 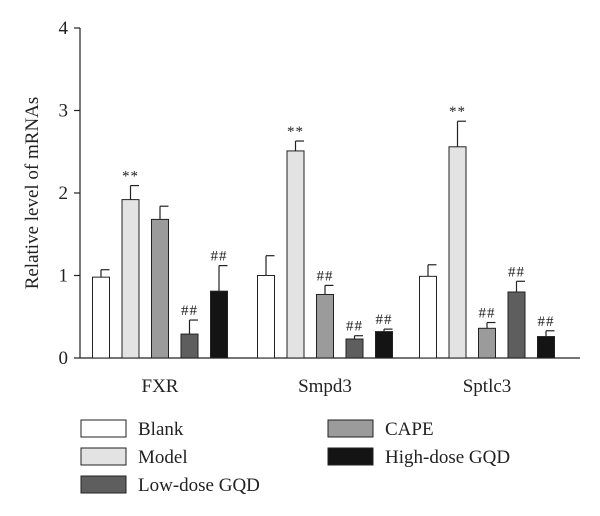 I want to click on legend-label: Low-dose GQD, so click(x=199, y=485).